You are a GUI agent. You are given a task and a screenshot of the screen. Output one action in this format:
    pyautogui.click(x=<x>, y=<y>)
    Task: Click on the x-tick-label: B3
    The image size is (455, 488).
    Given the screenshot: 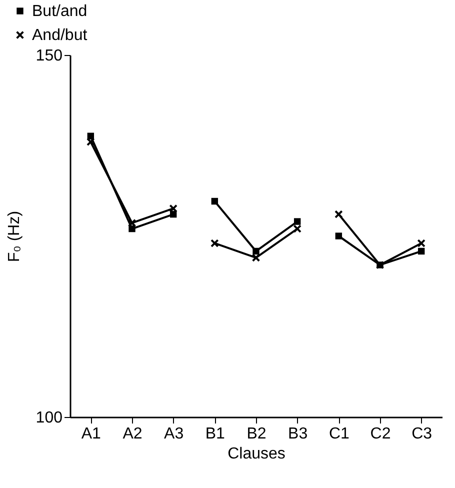 What is the action you would take?
    pyautogui.click(x=298, y=434)
    